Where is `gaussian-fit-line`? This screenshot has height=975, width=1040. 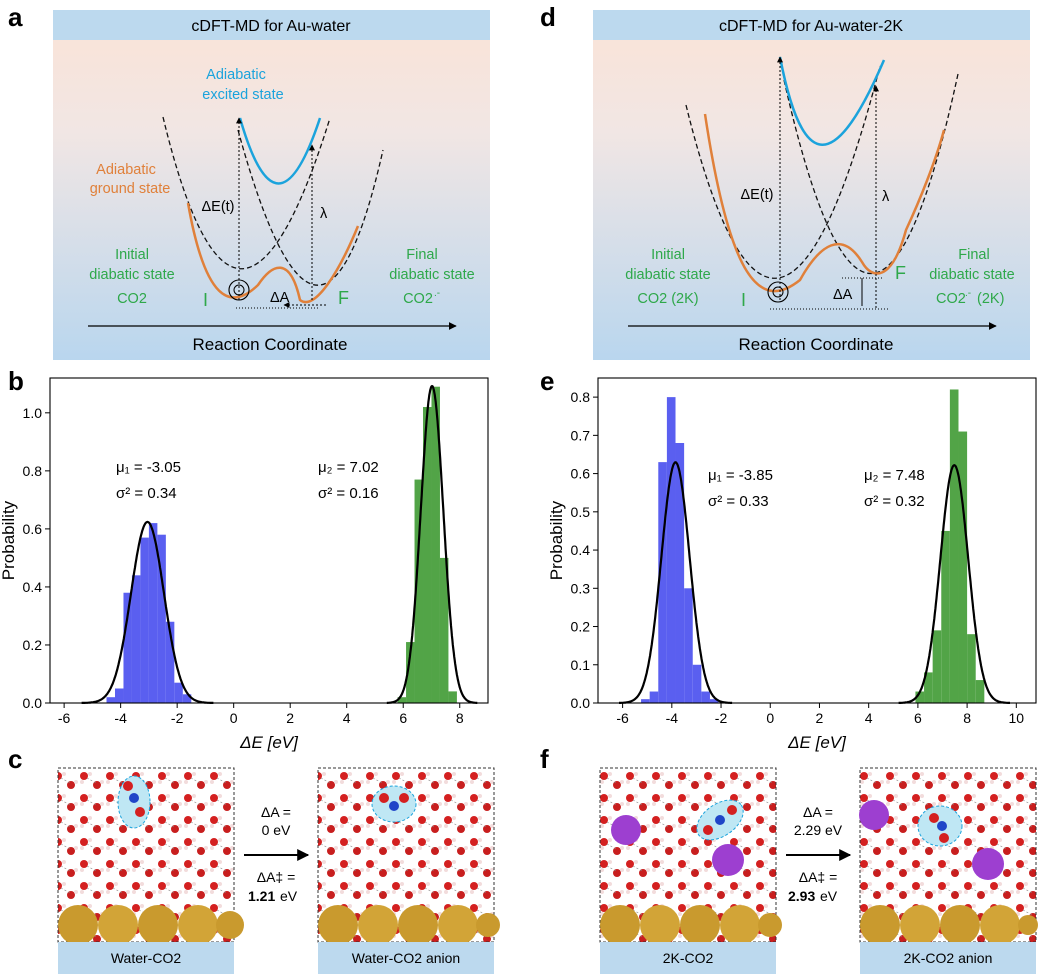
gaussian-fit-line is located at coordinates (954, 584).